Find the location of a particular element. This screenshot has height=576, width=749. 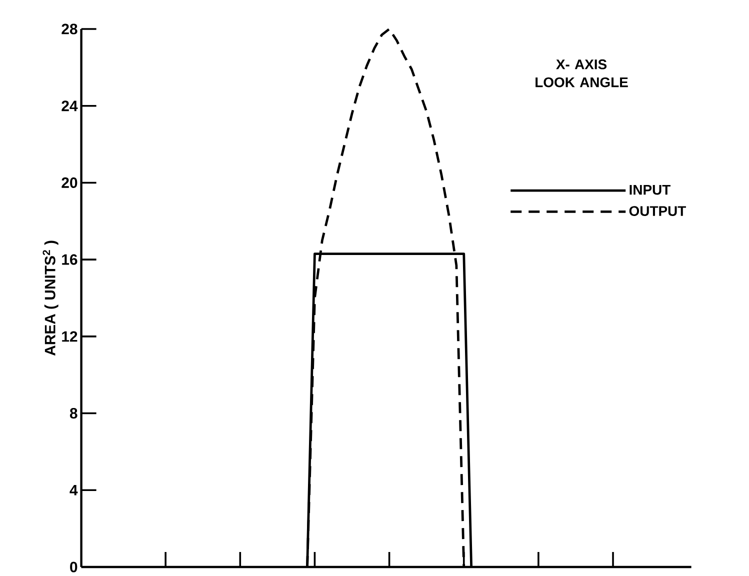

y-tick-label: 28 is located at coordinates (70, 29).